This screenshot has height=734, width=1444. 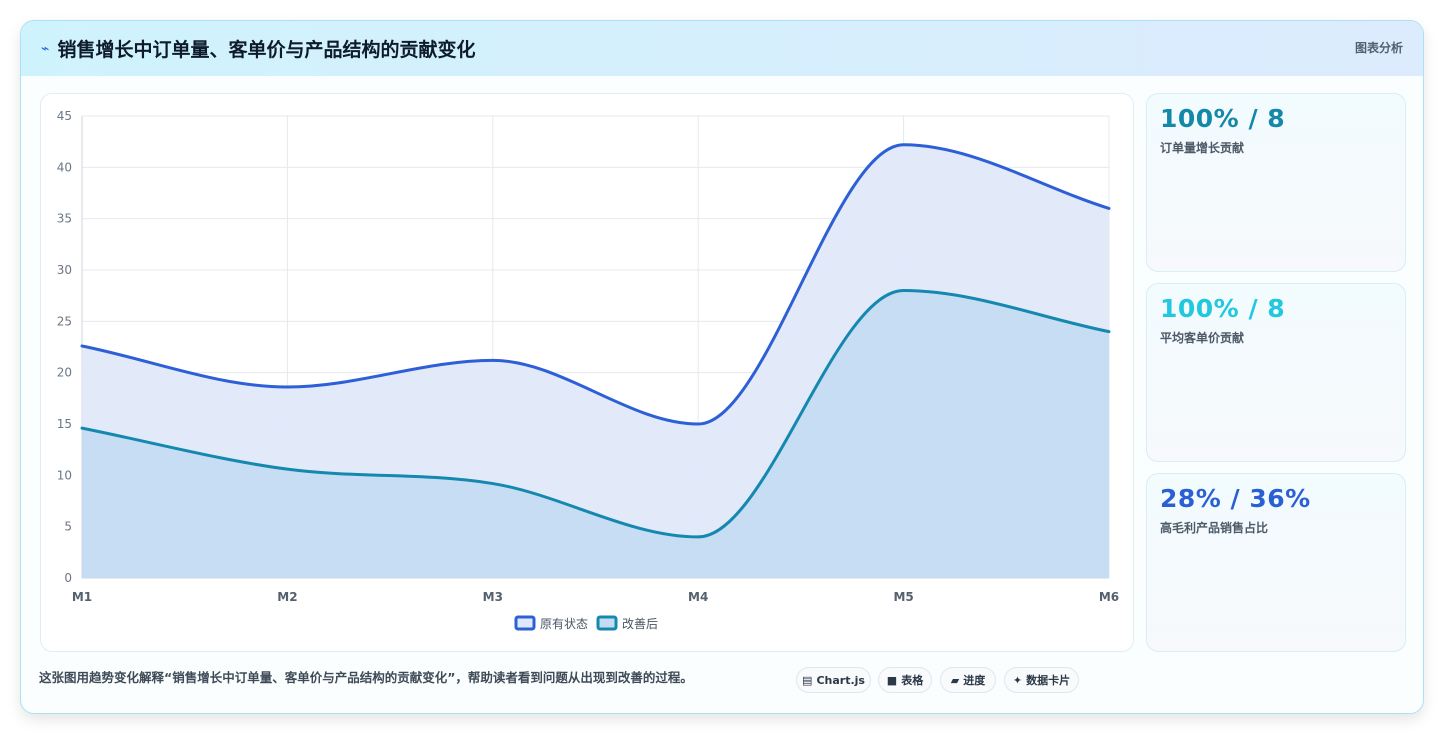 I want to click on chip-label: Chart.js, so click(x=840, y=680).